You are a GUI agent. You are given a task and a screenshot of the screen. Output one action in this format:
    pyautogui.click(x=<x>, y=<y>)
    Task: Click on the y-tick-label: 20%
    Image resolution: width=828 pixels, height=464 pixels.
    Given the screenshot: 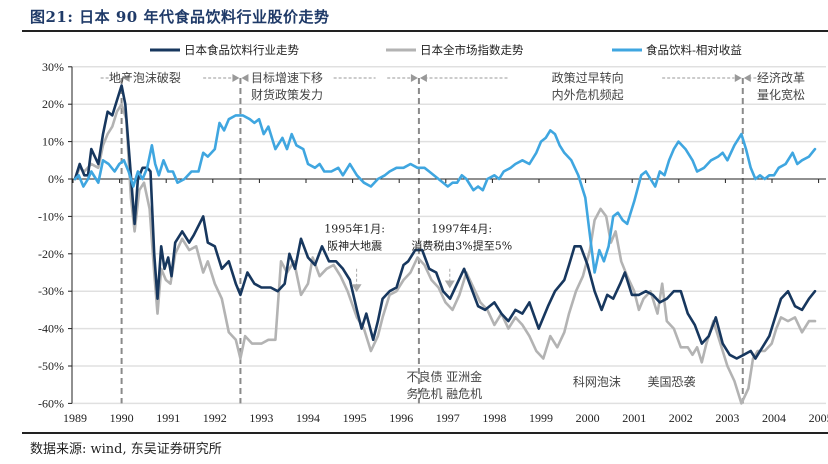 What is the action you would take?
    pyautogui.click(x=53, y=104)
    